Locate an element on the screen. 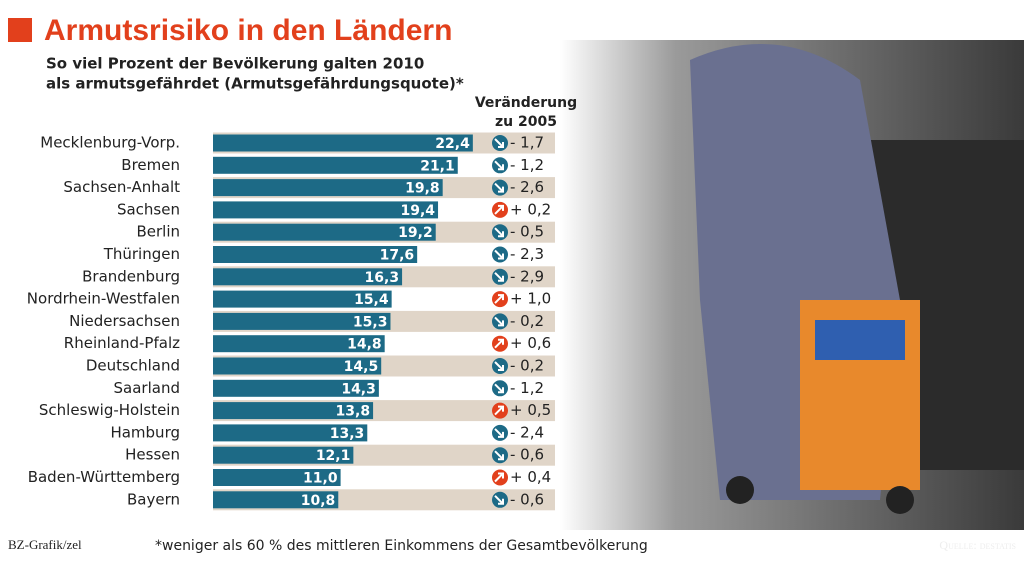 The height and width of the screenshot is (570, 1024). change-label: - 2,6 is located at coordinates (527, 187).